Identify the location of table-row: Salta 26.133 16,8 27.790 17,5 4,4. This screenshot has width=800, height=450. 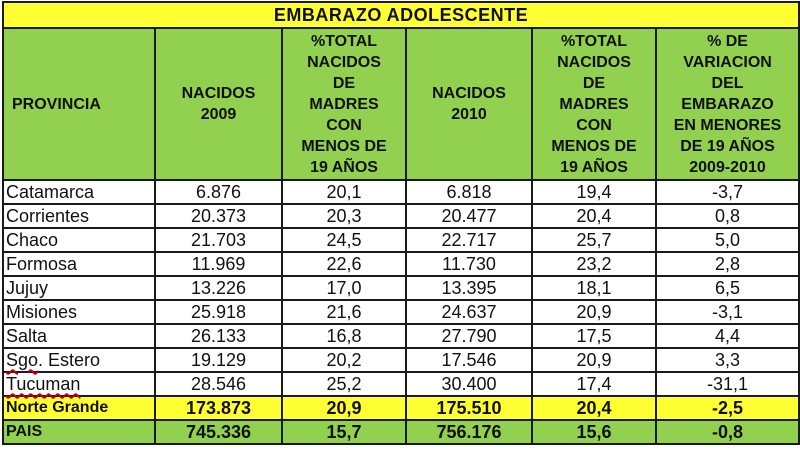
(401, 336).